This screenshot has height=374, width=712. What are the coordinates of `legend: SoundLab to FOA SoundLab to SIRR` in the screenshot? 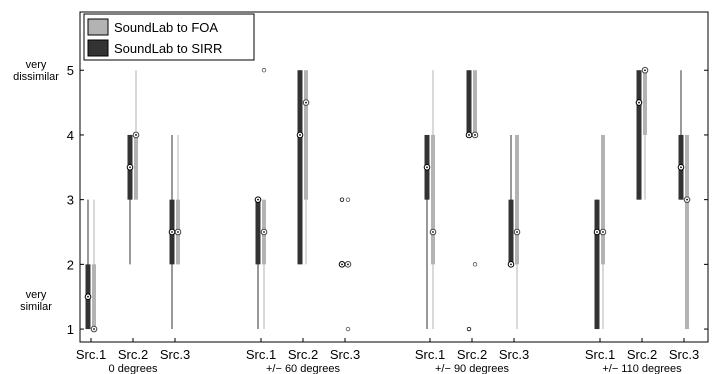 It's located at (169, 37).